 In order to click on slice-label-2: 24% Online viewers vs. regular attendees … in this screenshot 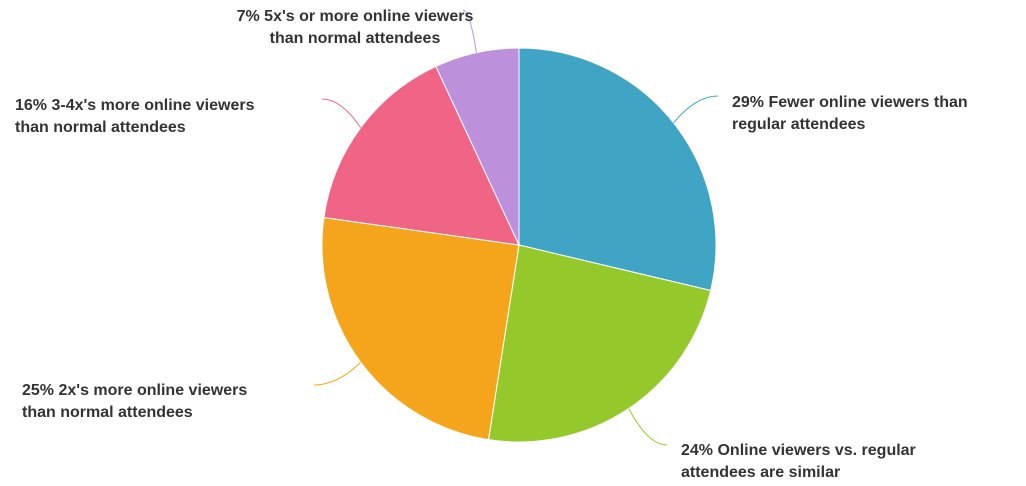, I will do `click(798, 461)`.